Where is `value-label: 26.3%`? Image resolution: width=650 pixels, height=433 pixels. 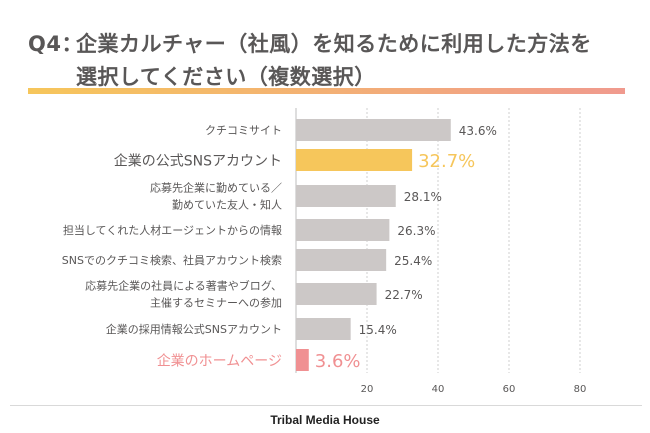
value-label: 26.3% is located at coordinates (416, 231).